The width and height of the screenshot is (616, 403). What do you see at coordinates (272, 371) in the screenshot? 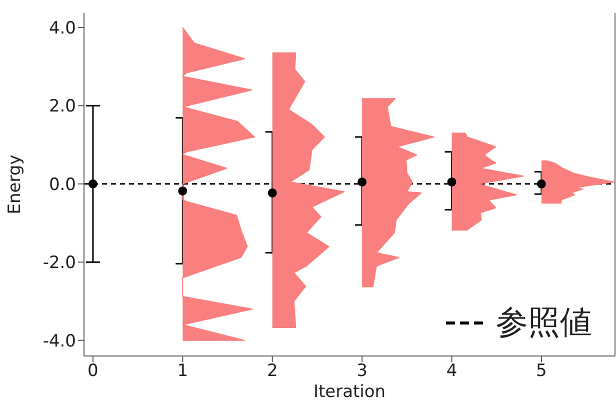
I see `x-tick-label: 2` at bounding box center [272, 371].